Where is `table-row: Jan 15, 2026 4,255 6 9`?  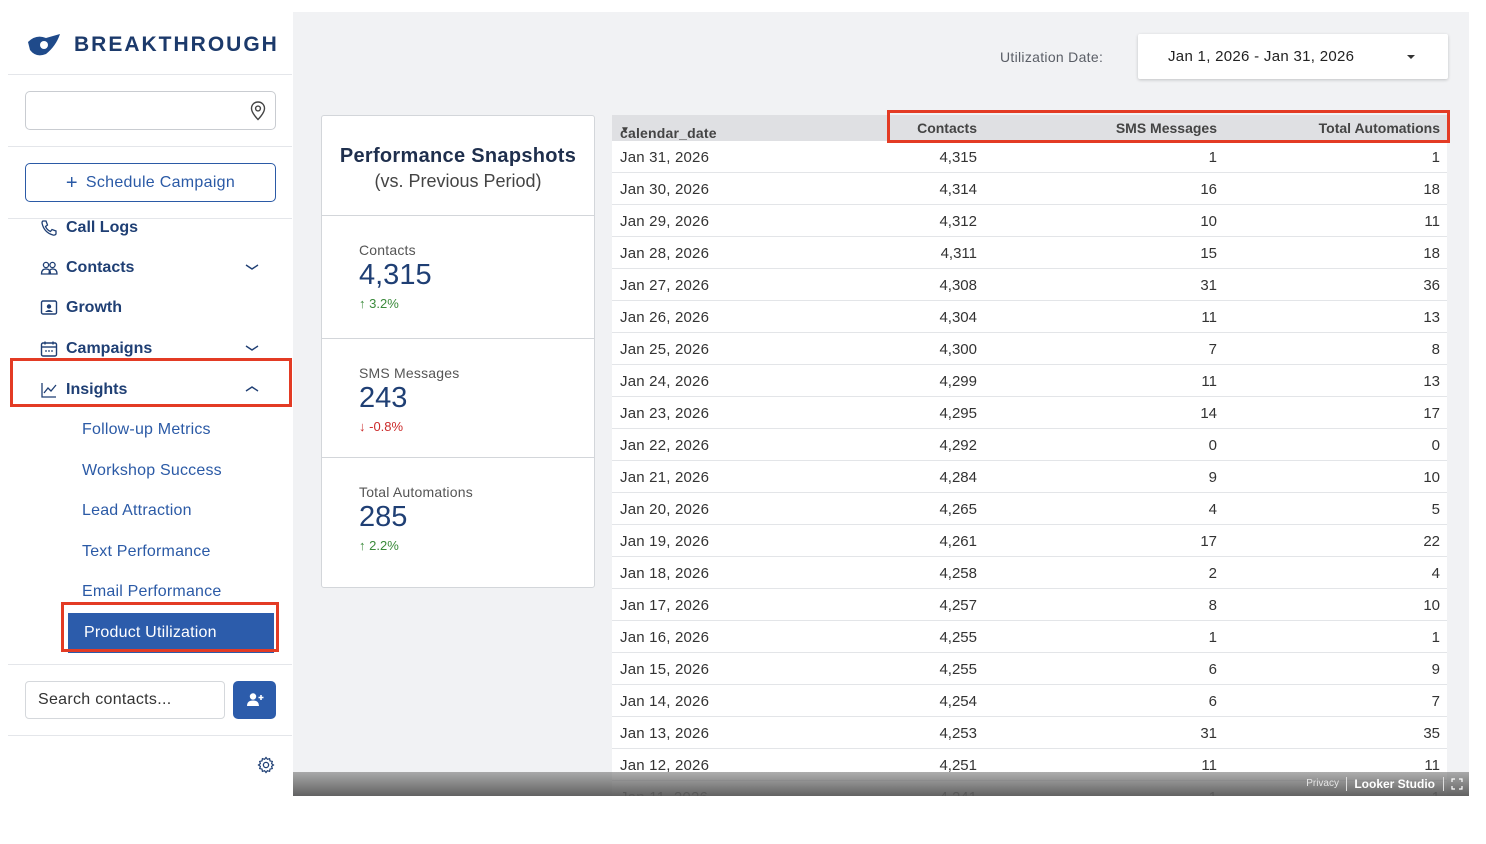
table-row: Jan 15, 2026 4,255 6 9 is located at coordinates (1029, 669).